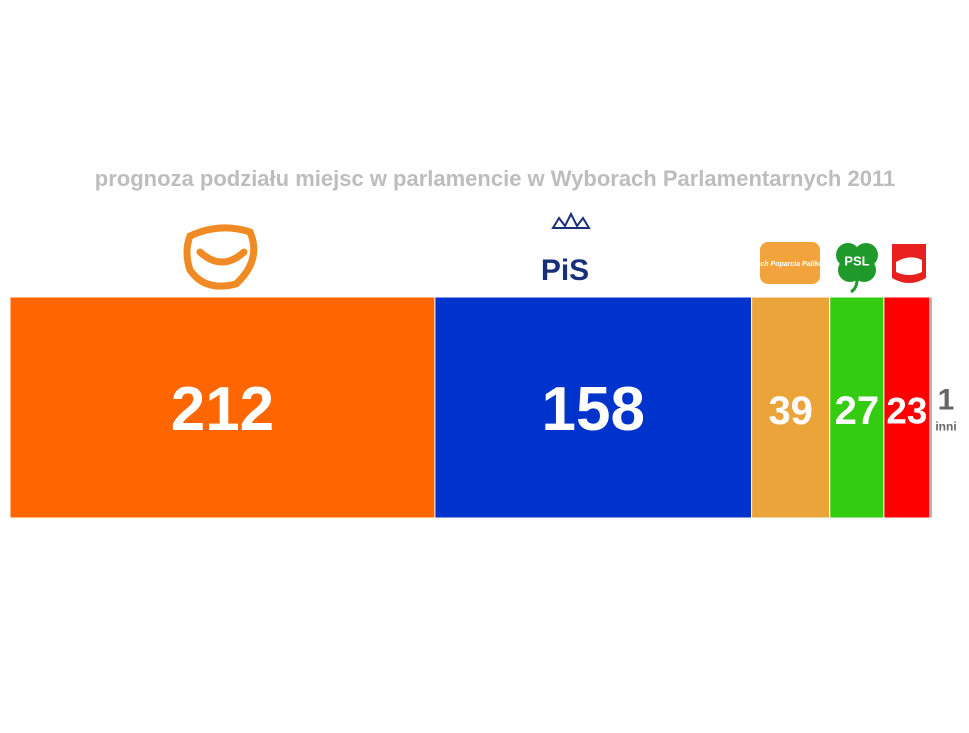  What do you see at coordinates (790, 411) in the screenshot?
I see `value-label: 39` at bounding box center [790, 411].